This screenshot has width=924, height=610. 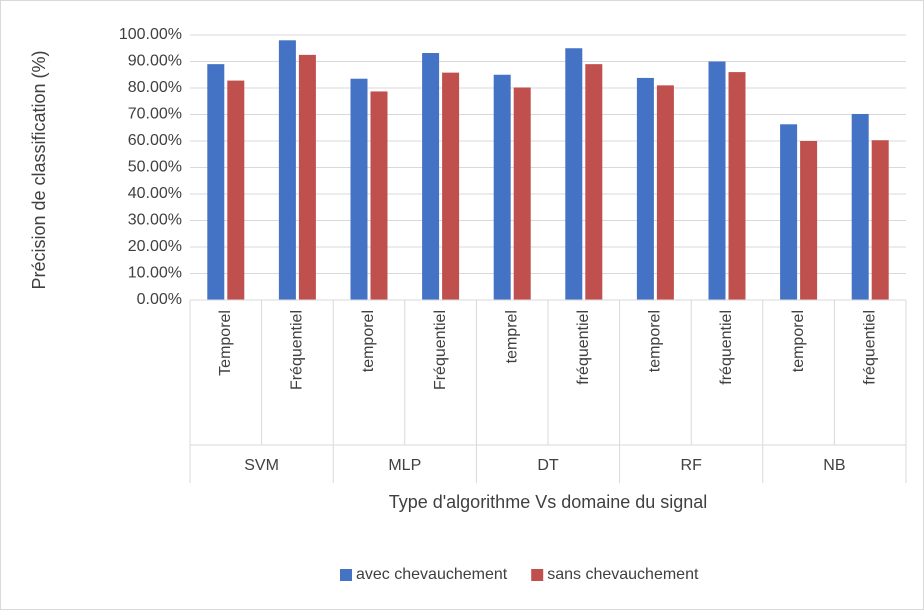 What do you see at coordinates (155, 114) in the screenshot?
I see `y-tick-label: 70.00%` at bounding box center [155, 114].